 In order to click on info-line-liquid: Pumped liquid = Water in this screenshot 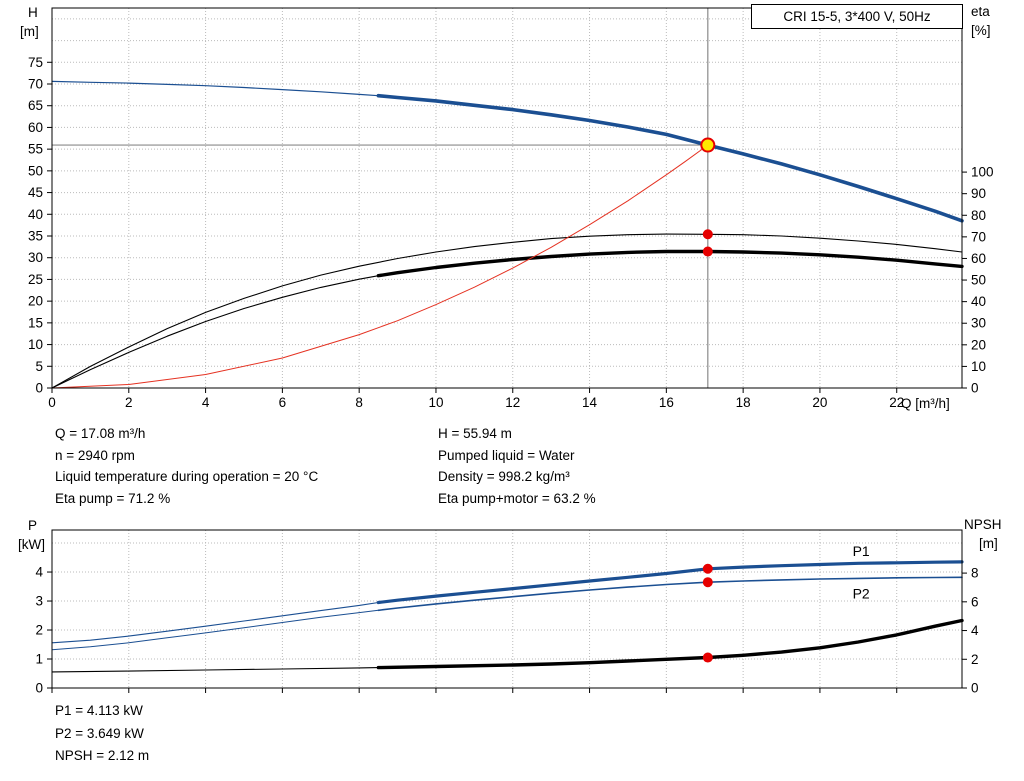, I will do `click(506, 455)`.